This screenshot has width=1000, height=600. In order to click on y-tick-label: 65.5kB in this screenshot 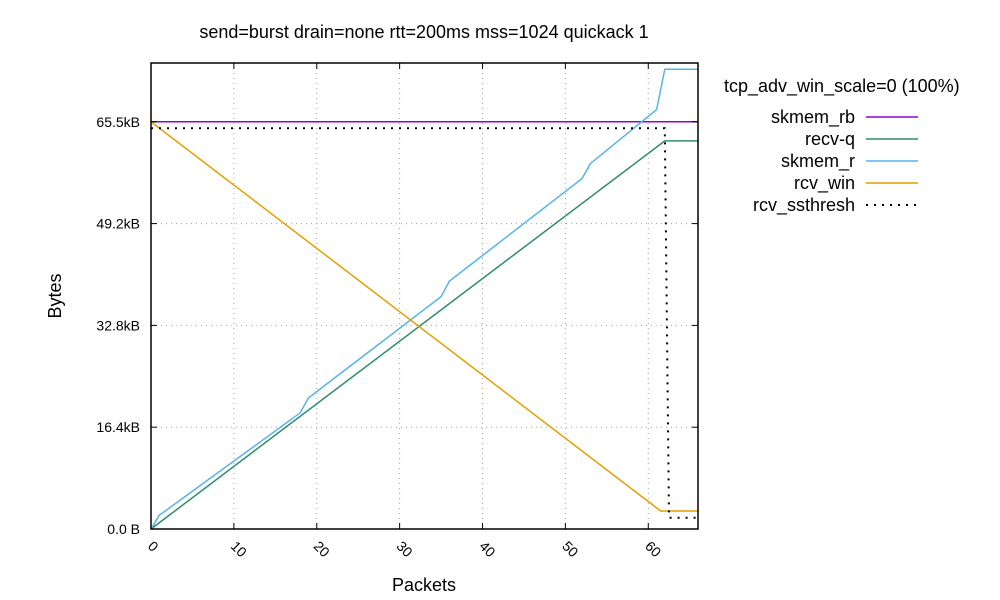, I will do `click(118, 122)`.